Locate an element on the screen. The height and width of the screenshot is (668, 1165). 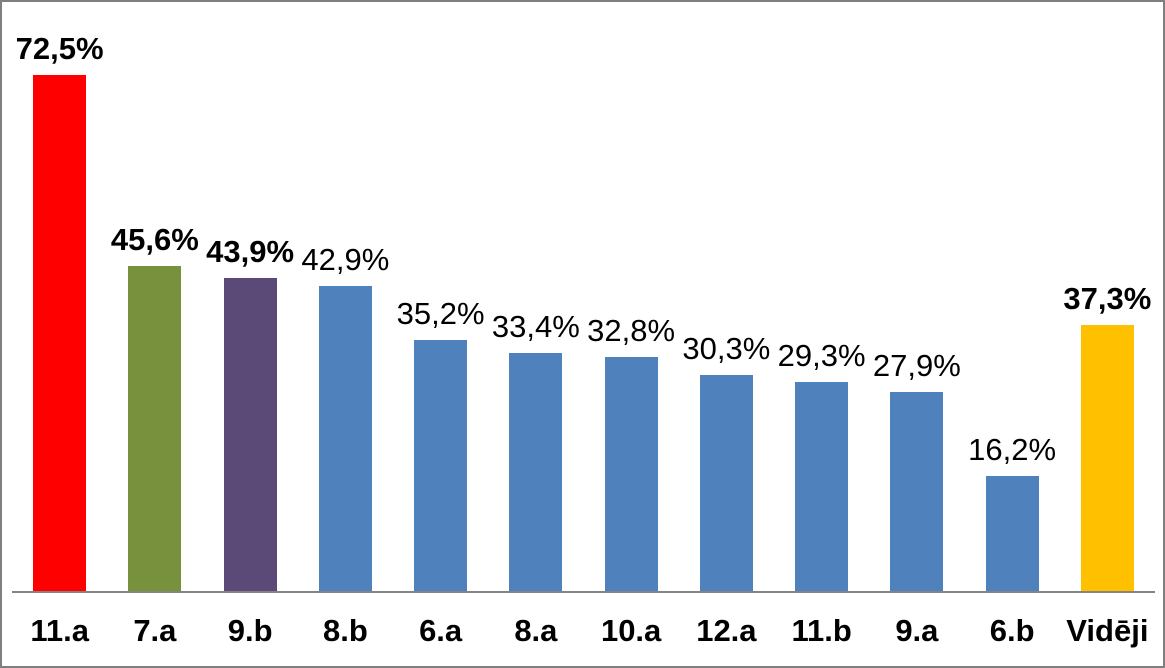
bar-group: 27,9% is located at coordinates (916, 470).